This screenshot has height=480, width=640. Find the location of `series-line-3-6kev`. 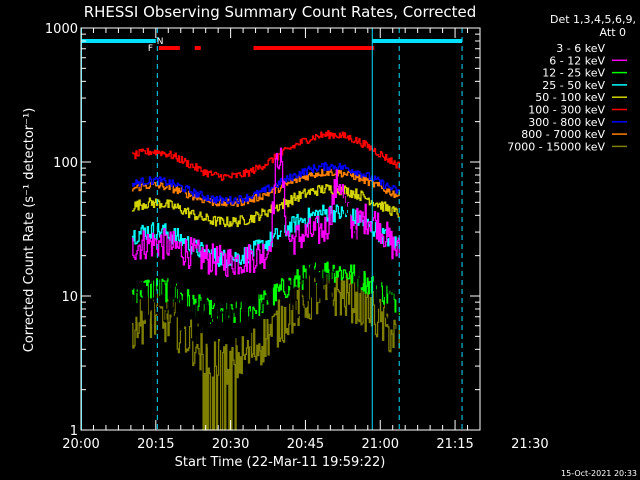

series-line-3-6kev is located at coordinates (265, 272).